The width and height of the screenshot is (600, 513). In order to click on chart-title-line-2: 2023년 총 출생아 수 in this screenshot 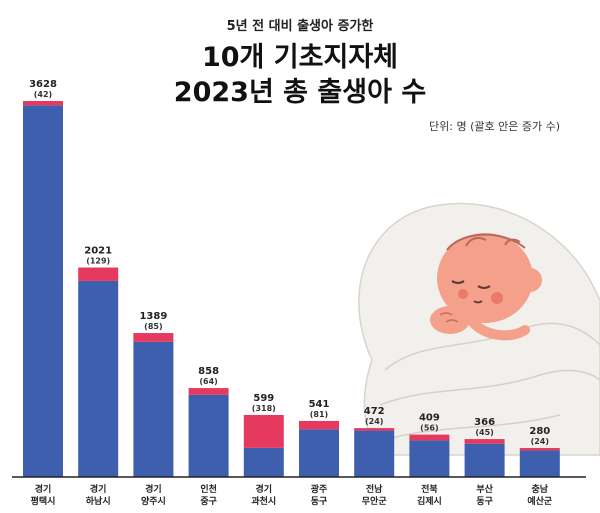, I will do `click(300, 92)`.